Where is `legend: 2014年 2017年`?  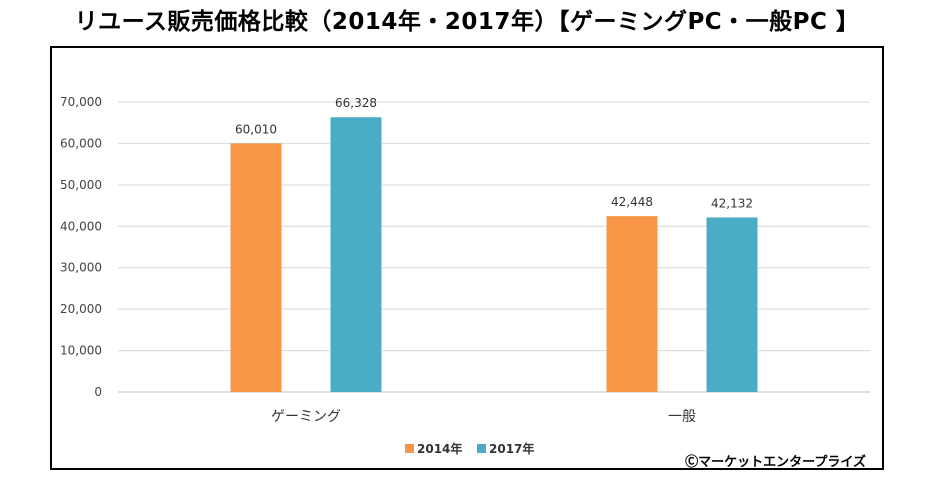 legend: 2014年 2017年 is located at coordinates (469, 448).